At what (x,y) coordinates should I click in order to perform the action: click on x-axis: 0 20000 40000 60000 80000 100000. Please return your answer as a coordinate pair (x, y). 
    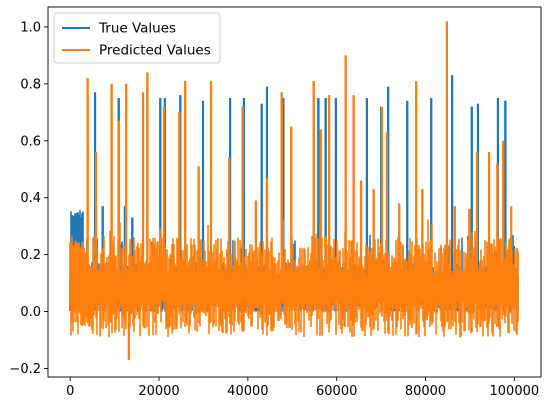
    Looking at the image, I should click on (302, 388).